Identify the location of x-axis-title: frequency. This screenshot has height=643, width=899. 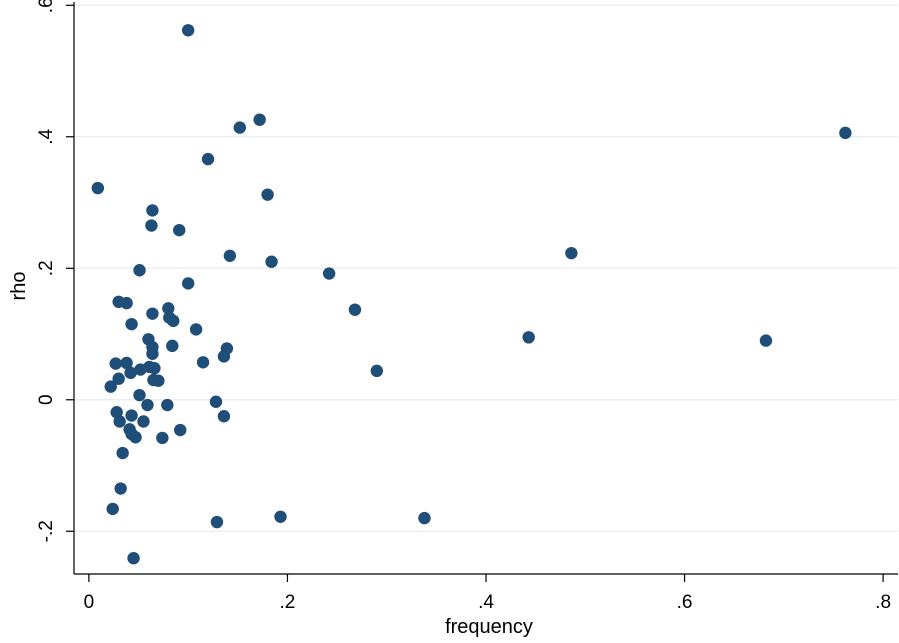
(489, 627).